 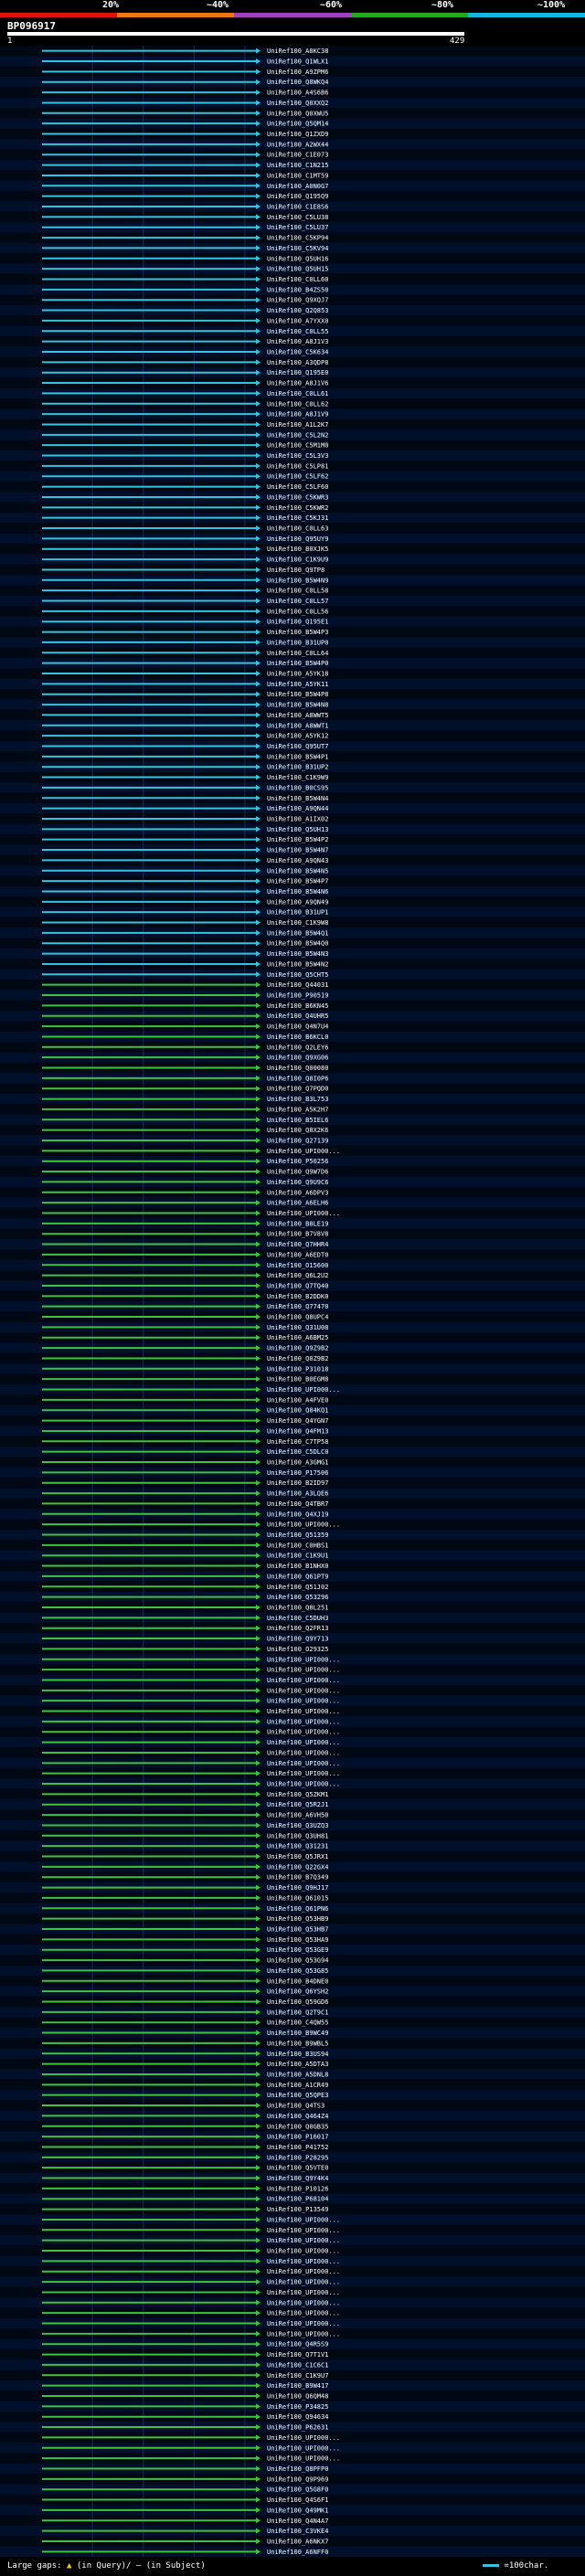 I want to click on hit-label: UniRef100_Q9U9C6, so click(x=298, y=1182).